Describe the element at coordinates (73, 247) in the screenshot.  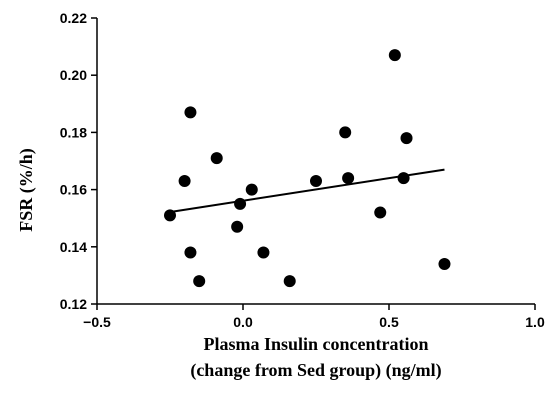
I see `y-tick-label: 0.14` at that location.